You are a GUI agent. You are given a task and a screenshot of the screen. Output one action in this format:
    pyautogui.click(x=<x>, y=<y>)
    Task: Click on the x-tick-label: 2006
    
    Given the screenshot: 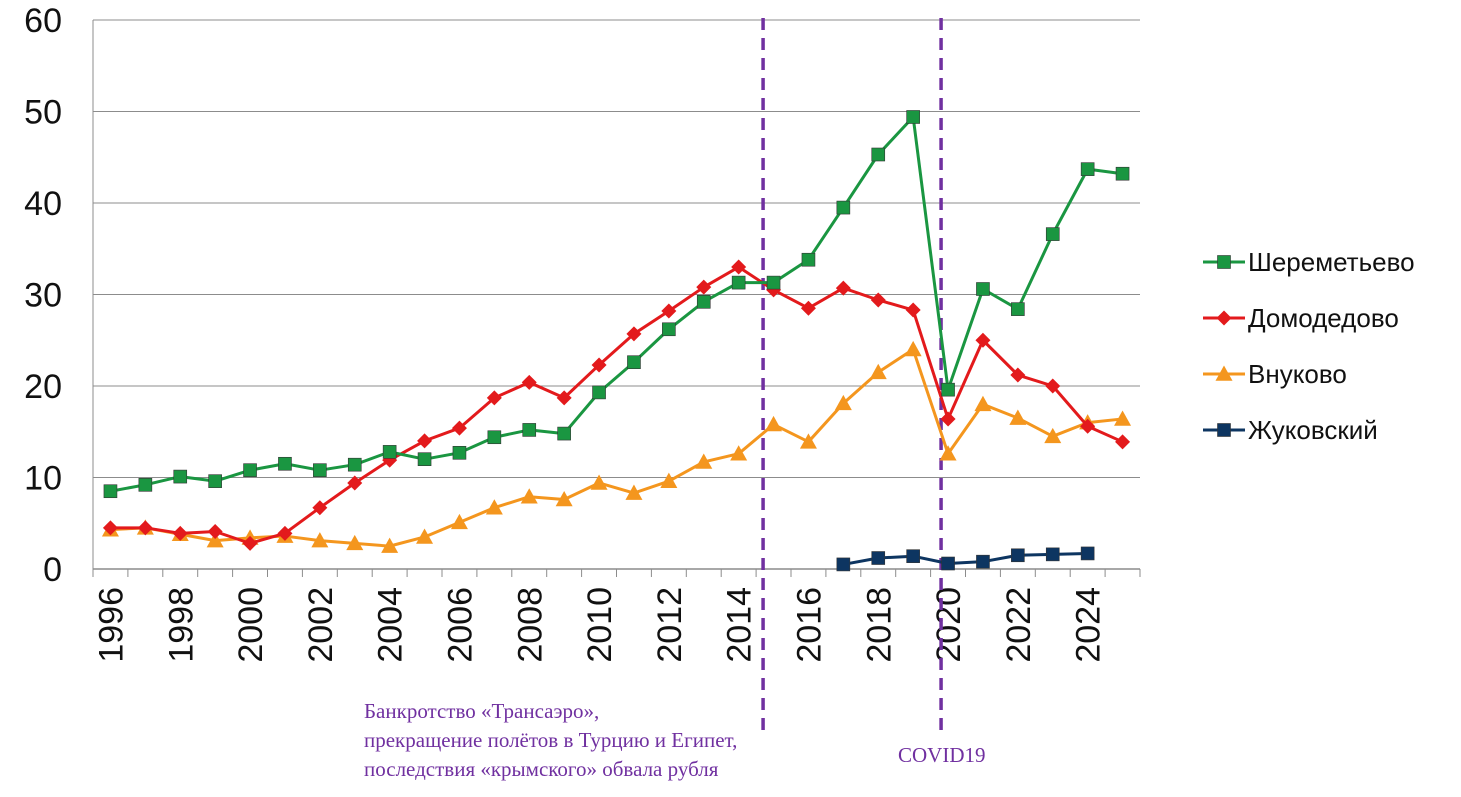 What is the action you would take?
    pyautogui.click(x=460, y=625)
    